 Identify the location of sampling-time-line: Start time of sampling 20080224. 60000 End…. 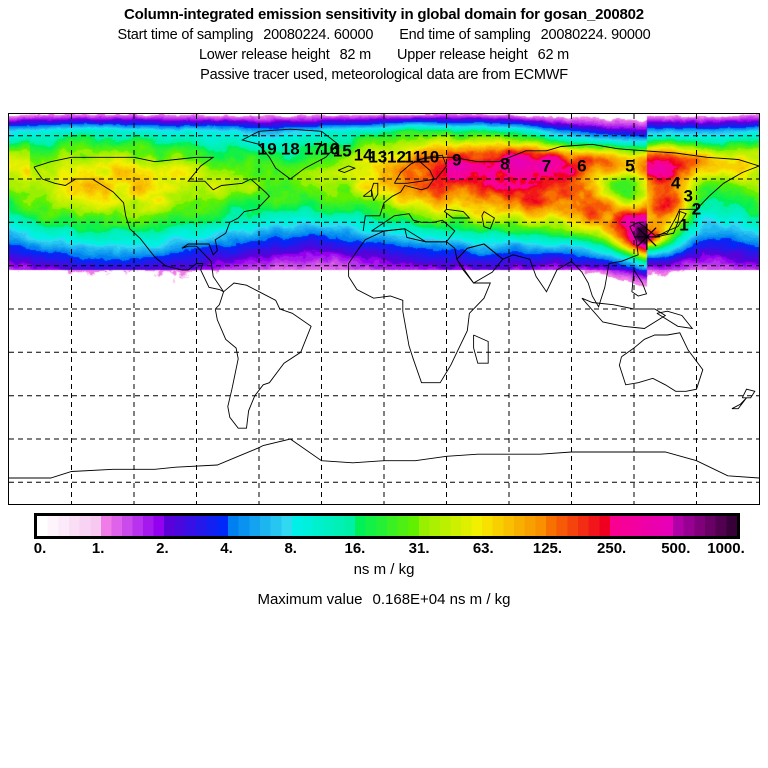
(384, 35).